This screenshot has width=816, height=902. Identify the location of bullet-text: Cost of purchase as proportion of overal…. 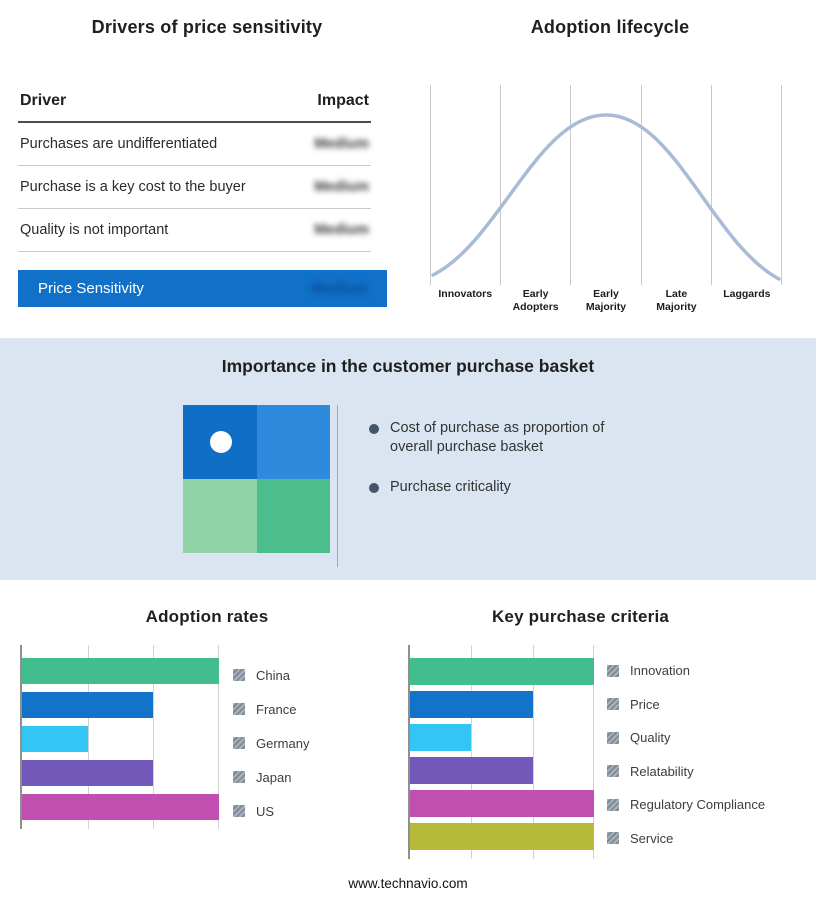
(497, 438).